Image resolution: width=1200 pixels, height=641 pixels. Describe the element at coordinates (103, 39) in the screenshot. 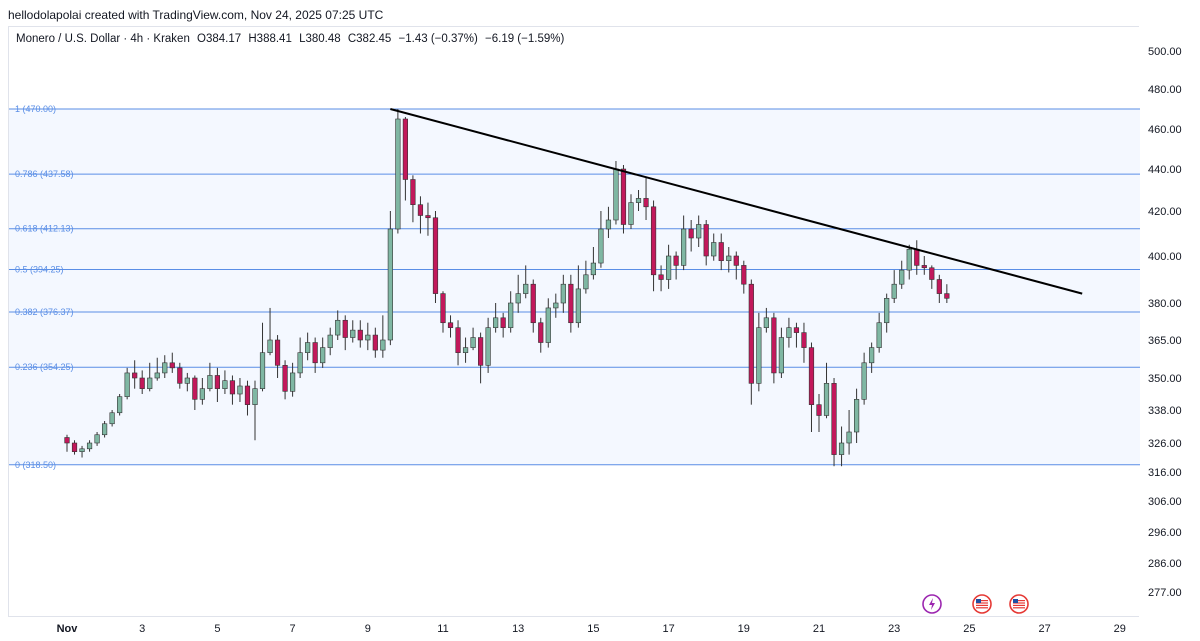

I see `symbol-name: Monero / U.S. Dollar · 4h · Kraken` at that location.